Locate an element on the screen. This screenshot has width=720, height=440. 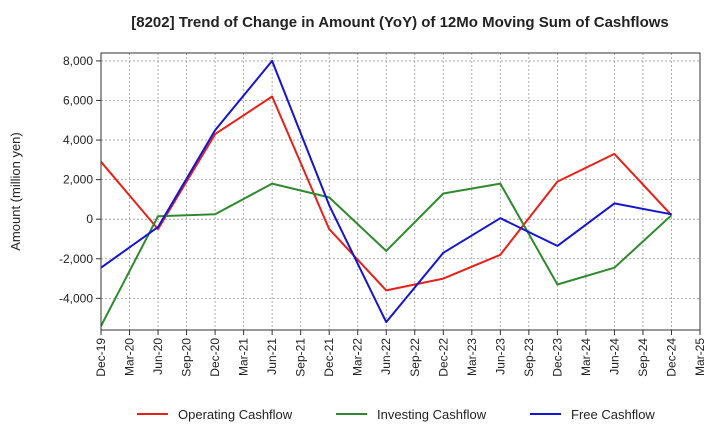
y-tick-labels: -4,000 -2,000 0 2,000 4,000 6,000 8,000 is located at coordinates (80, 179).